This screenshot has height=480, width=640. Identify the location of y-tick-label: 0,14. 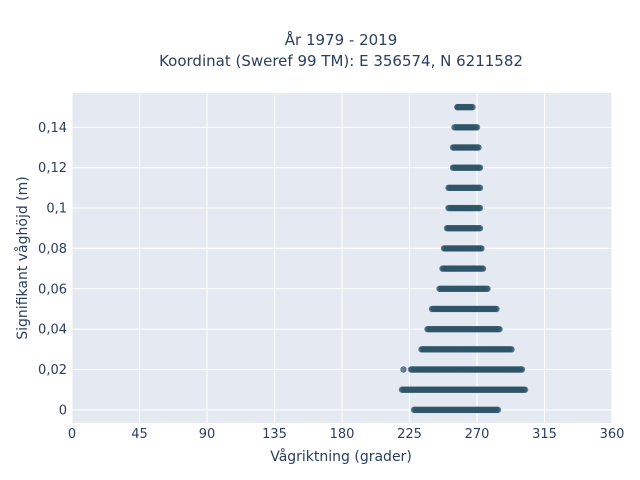
(52, 128).